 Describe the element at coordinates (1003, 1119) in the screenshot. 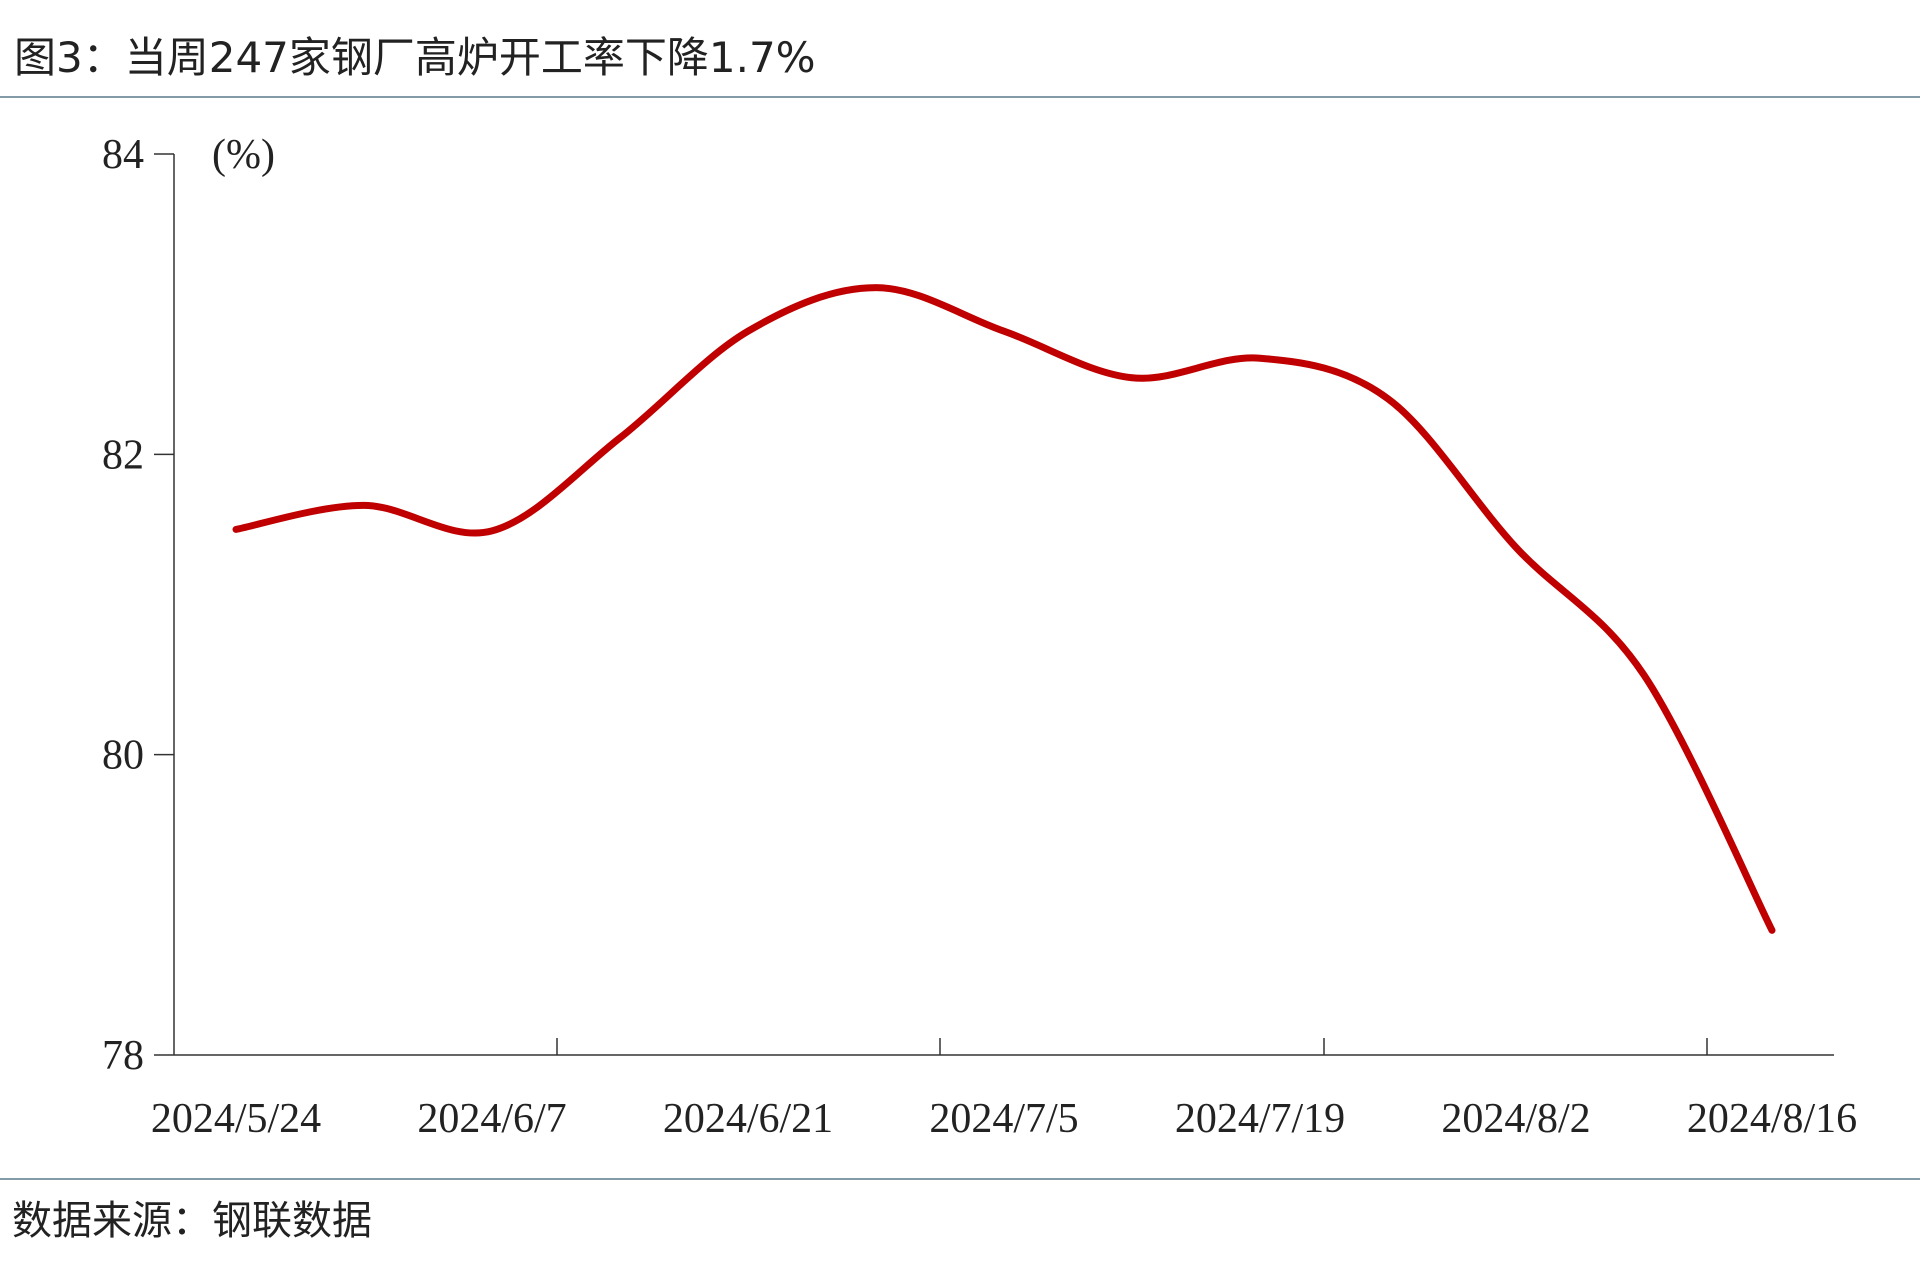

I see `x-tick-label: 2024/7/5` at that location.